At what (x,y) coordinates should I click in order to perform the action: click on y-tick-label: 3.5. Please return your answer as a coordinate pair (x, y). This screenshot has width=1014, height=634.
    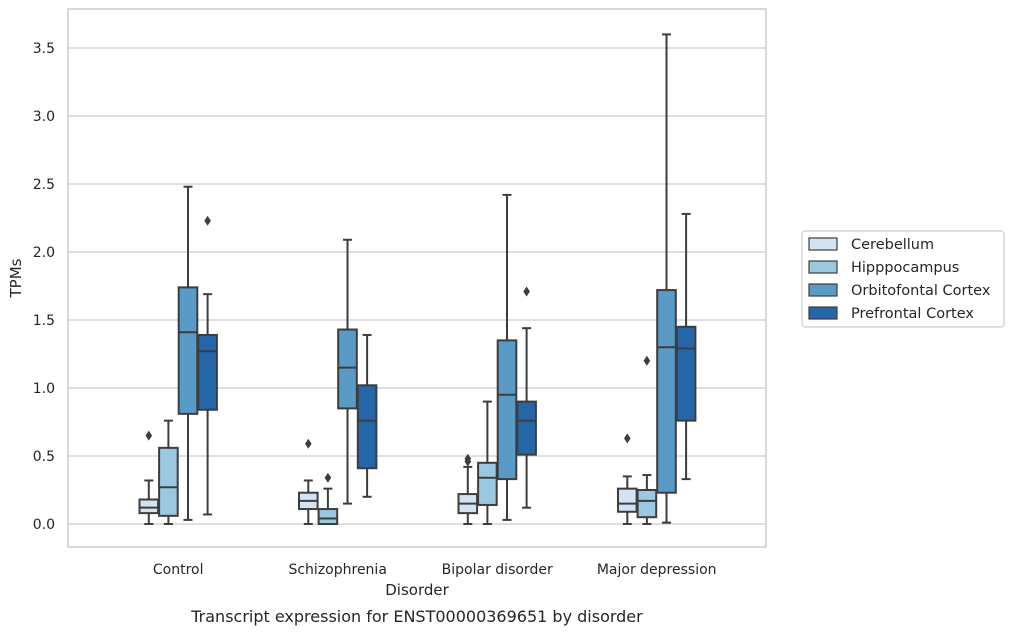
    Looking at the image, I should click on (44, 49).